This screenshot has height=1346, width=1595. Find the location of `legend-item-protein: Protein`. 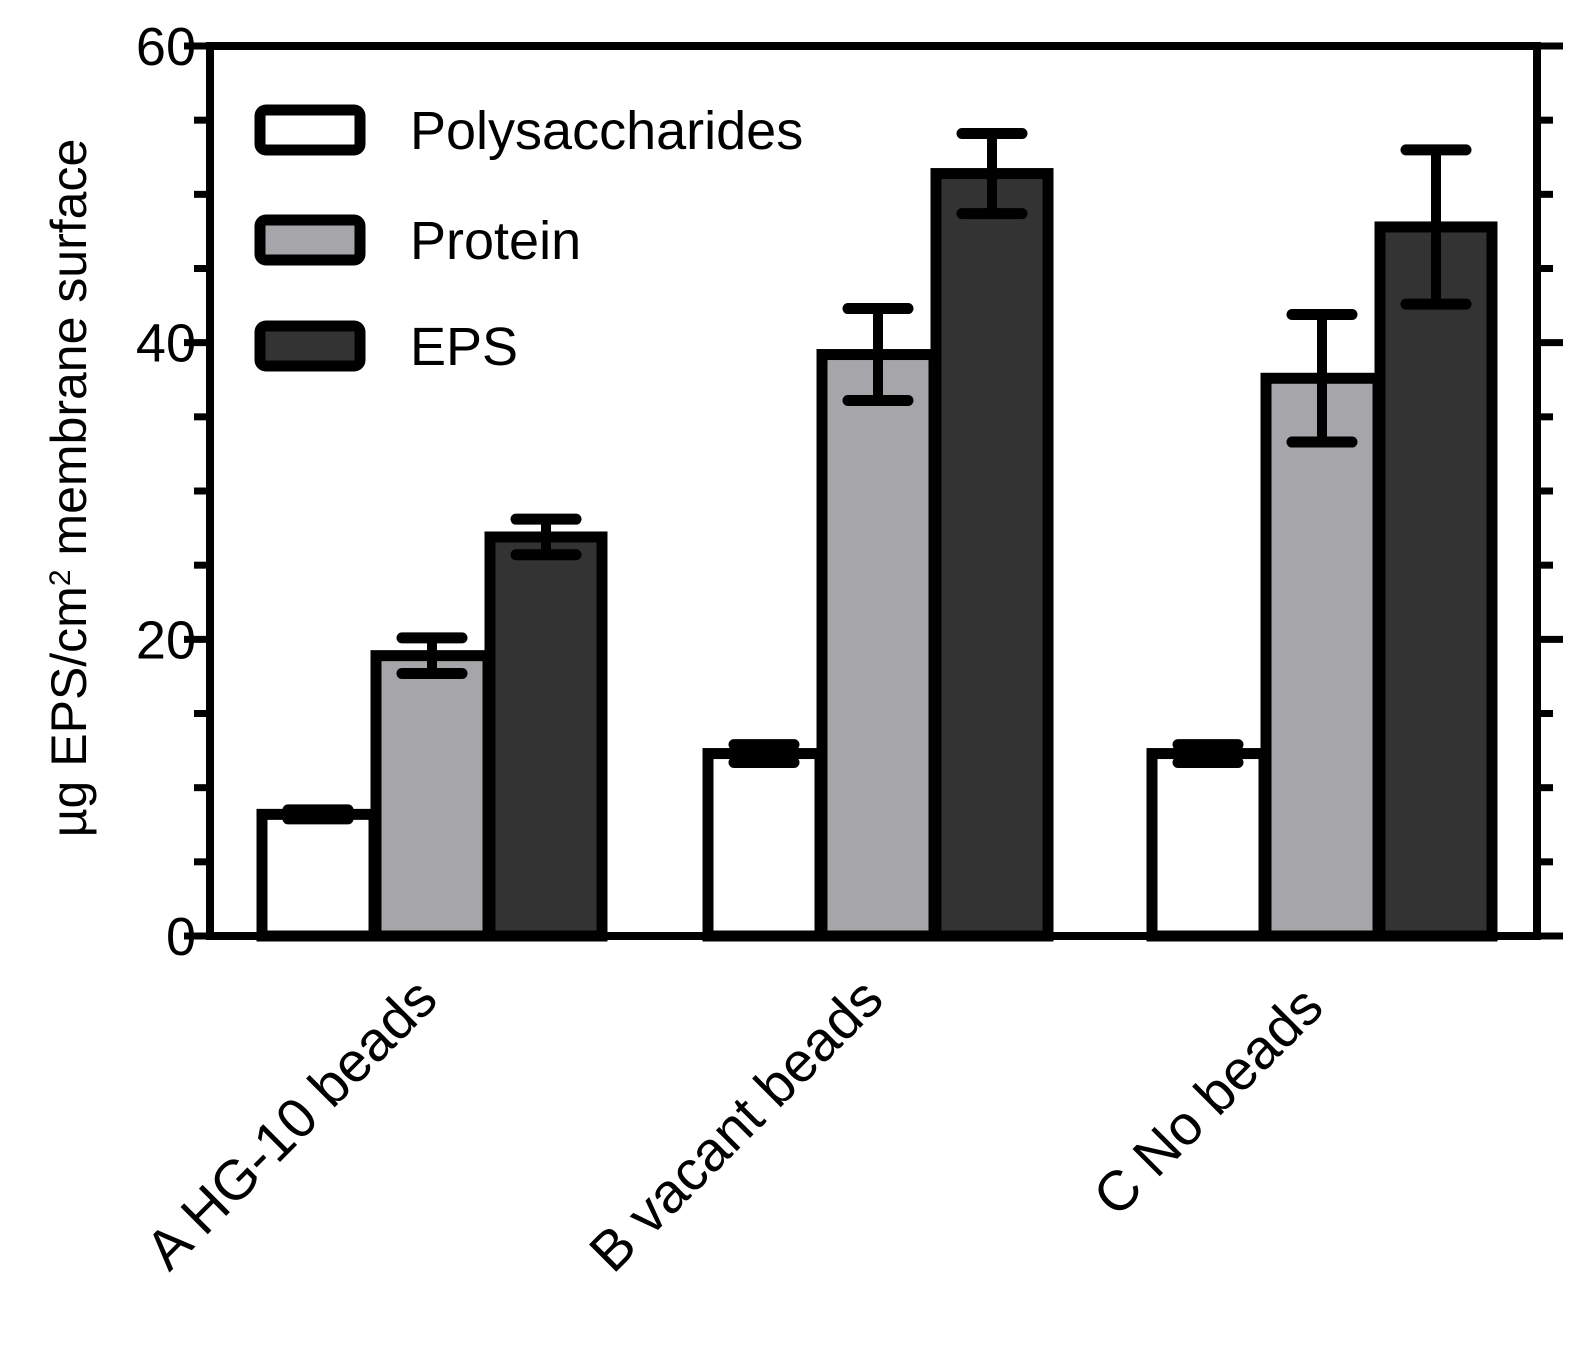

legend-item-protein: Protein is located at coordinates (417, 241).